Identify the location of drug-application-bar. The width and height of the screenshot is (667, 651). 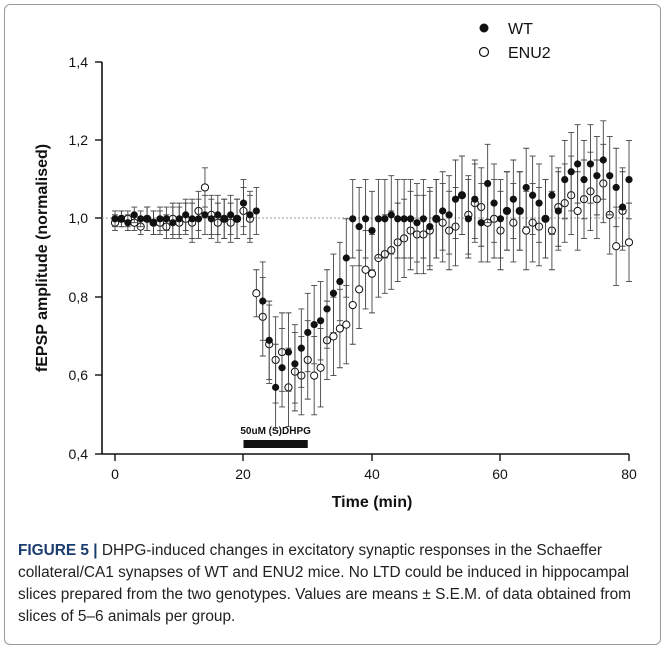
(275, 444).